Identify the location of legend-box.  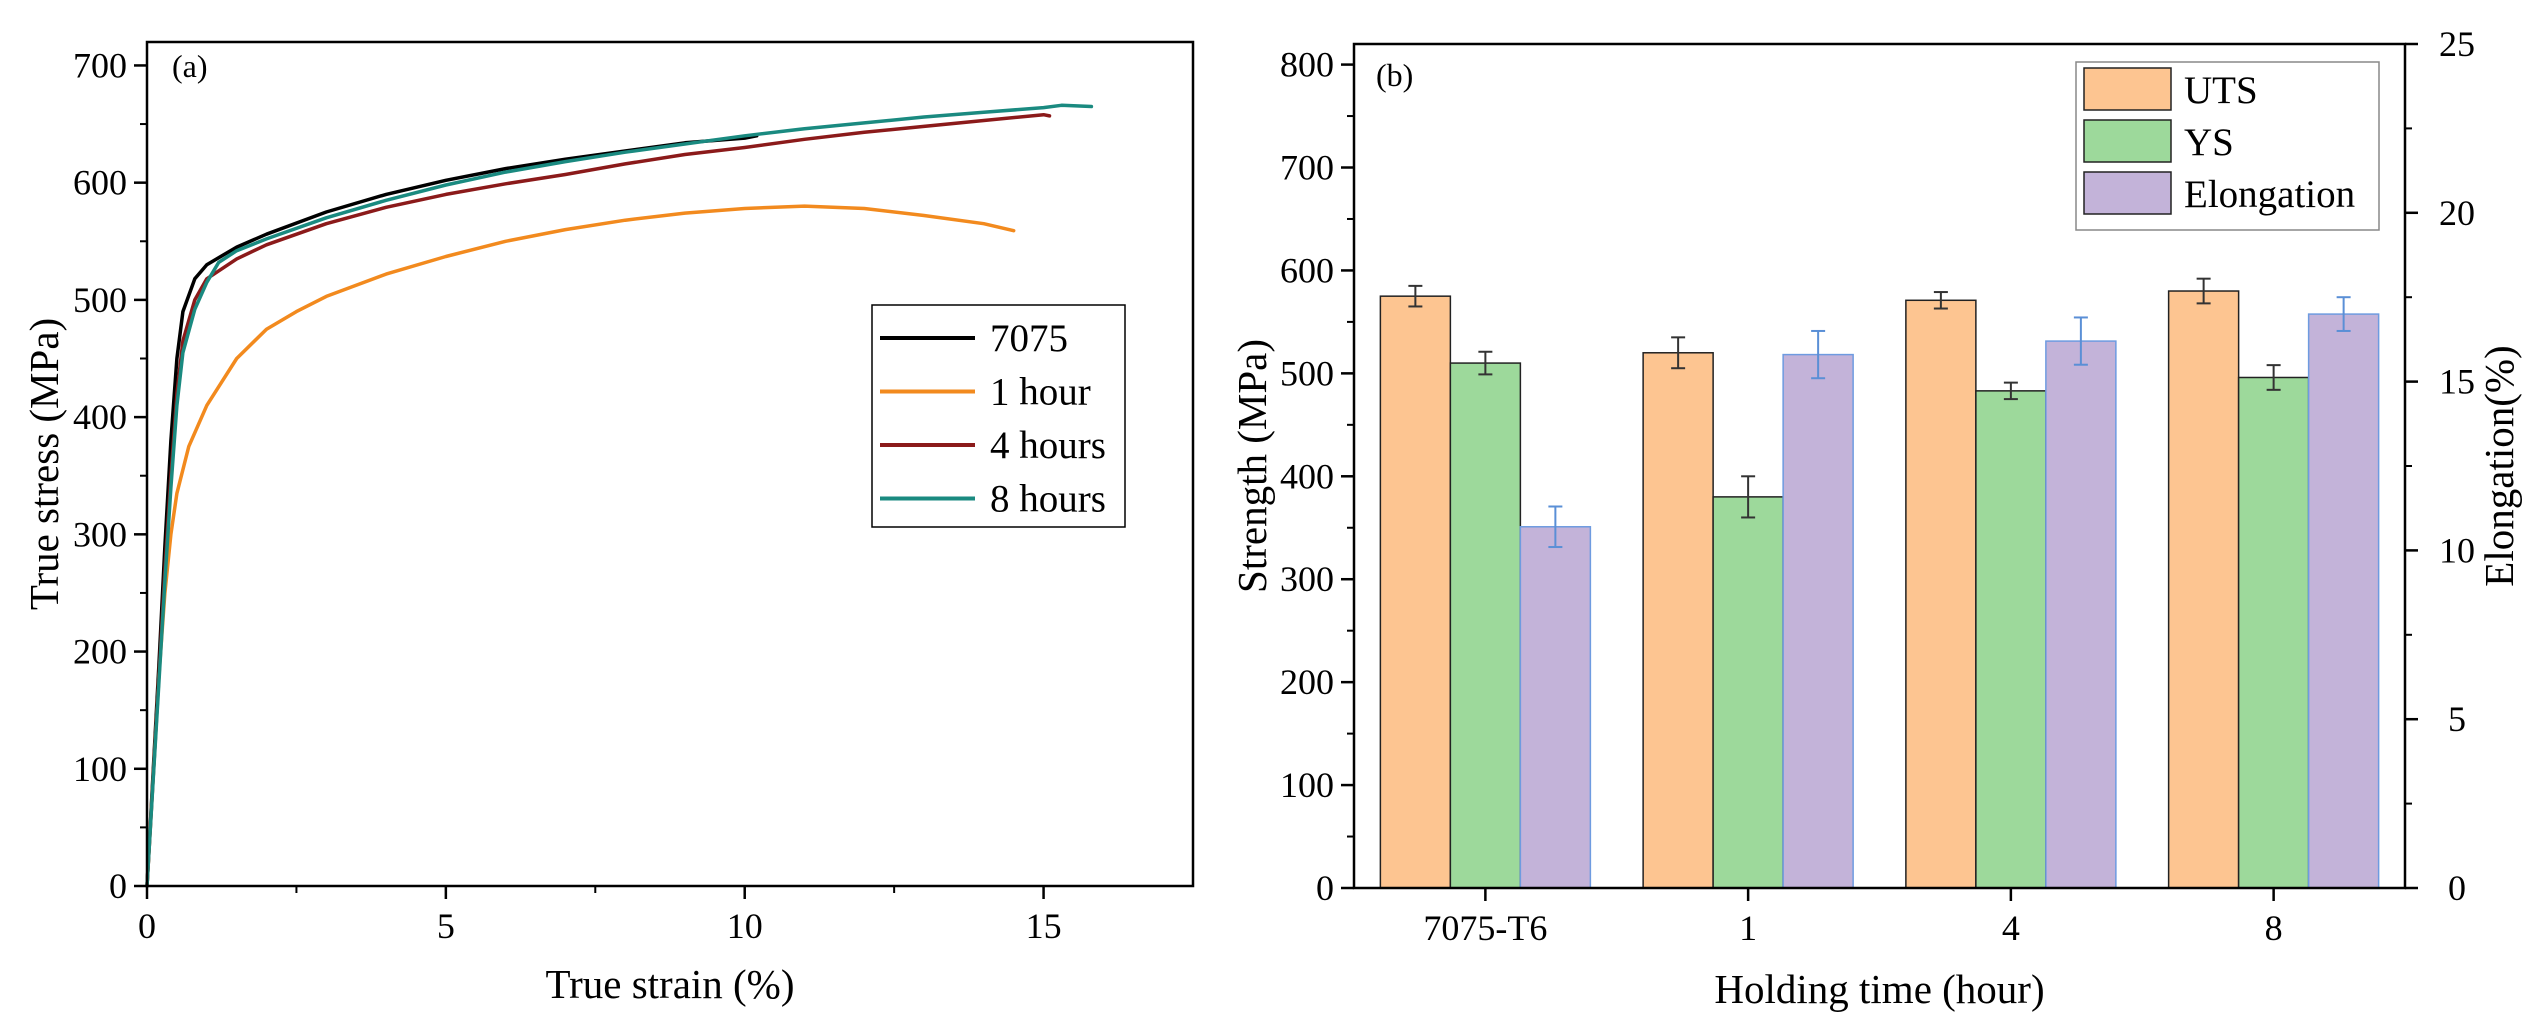
(998, 416).